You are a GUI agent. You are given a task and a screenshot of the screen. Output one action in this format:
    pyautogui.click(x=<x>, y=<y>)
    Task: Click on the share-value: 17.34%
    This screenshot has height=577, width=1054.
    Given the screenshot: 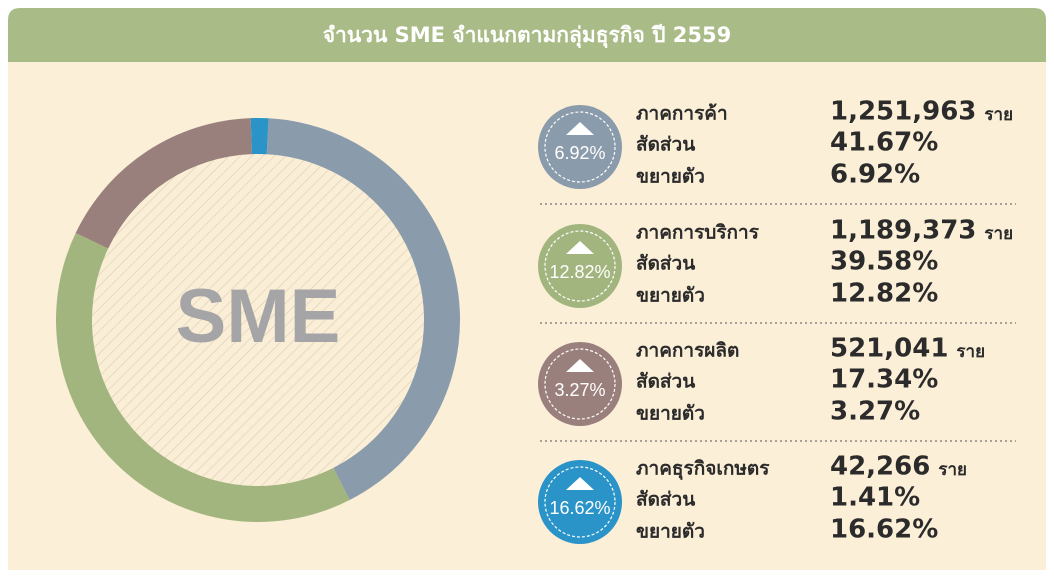 What is the action you would take?
    pyautogui.click(x=884, y=380)
    